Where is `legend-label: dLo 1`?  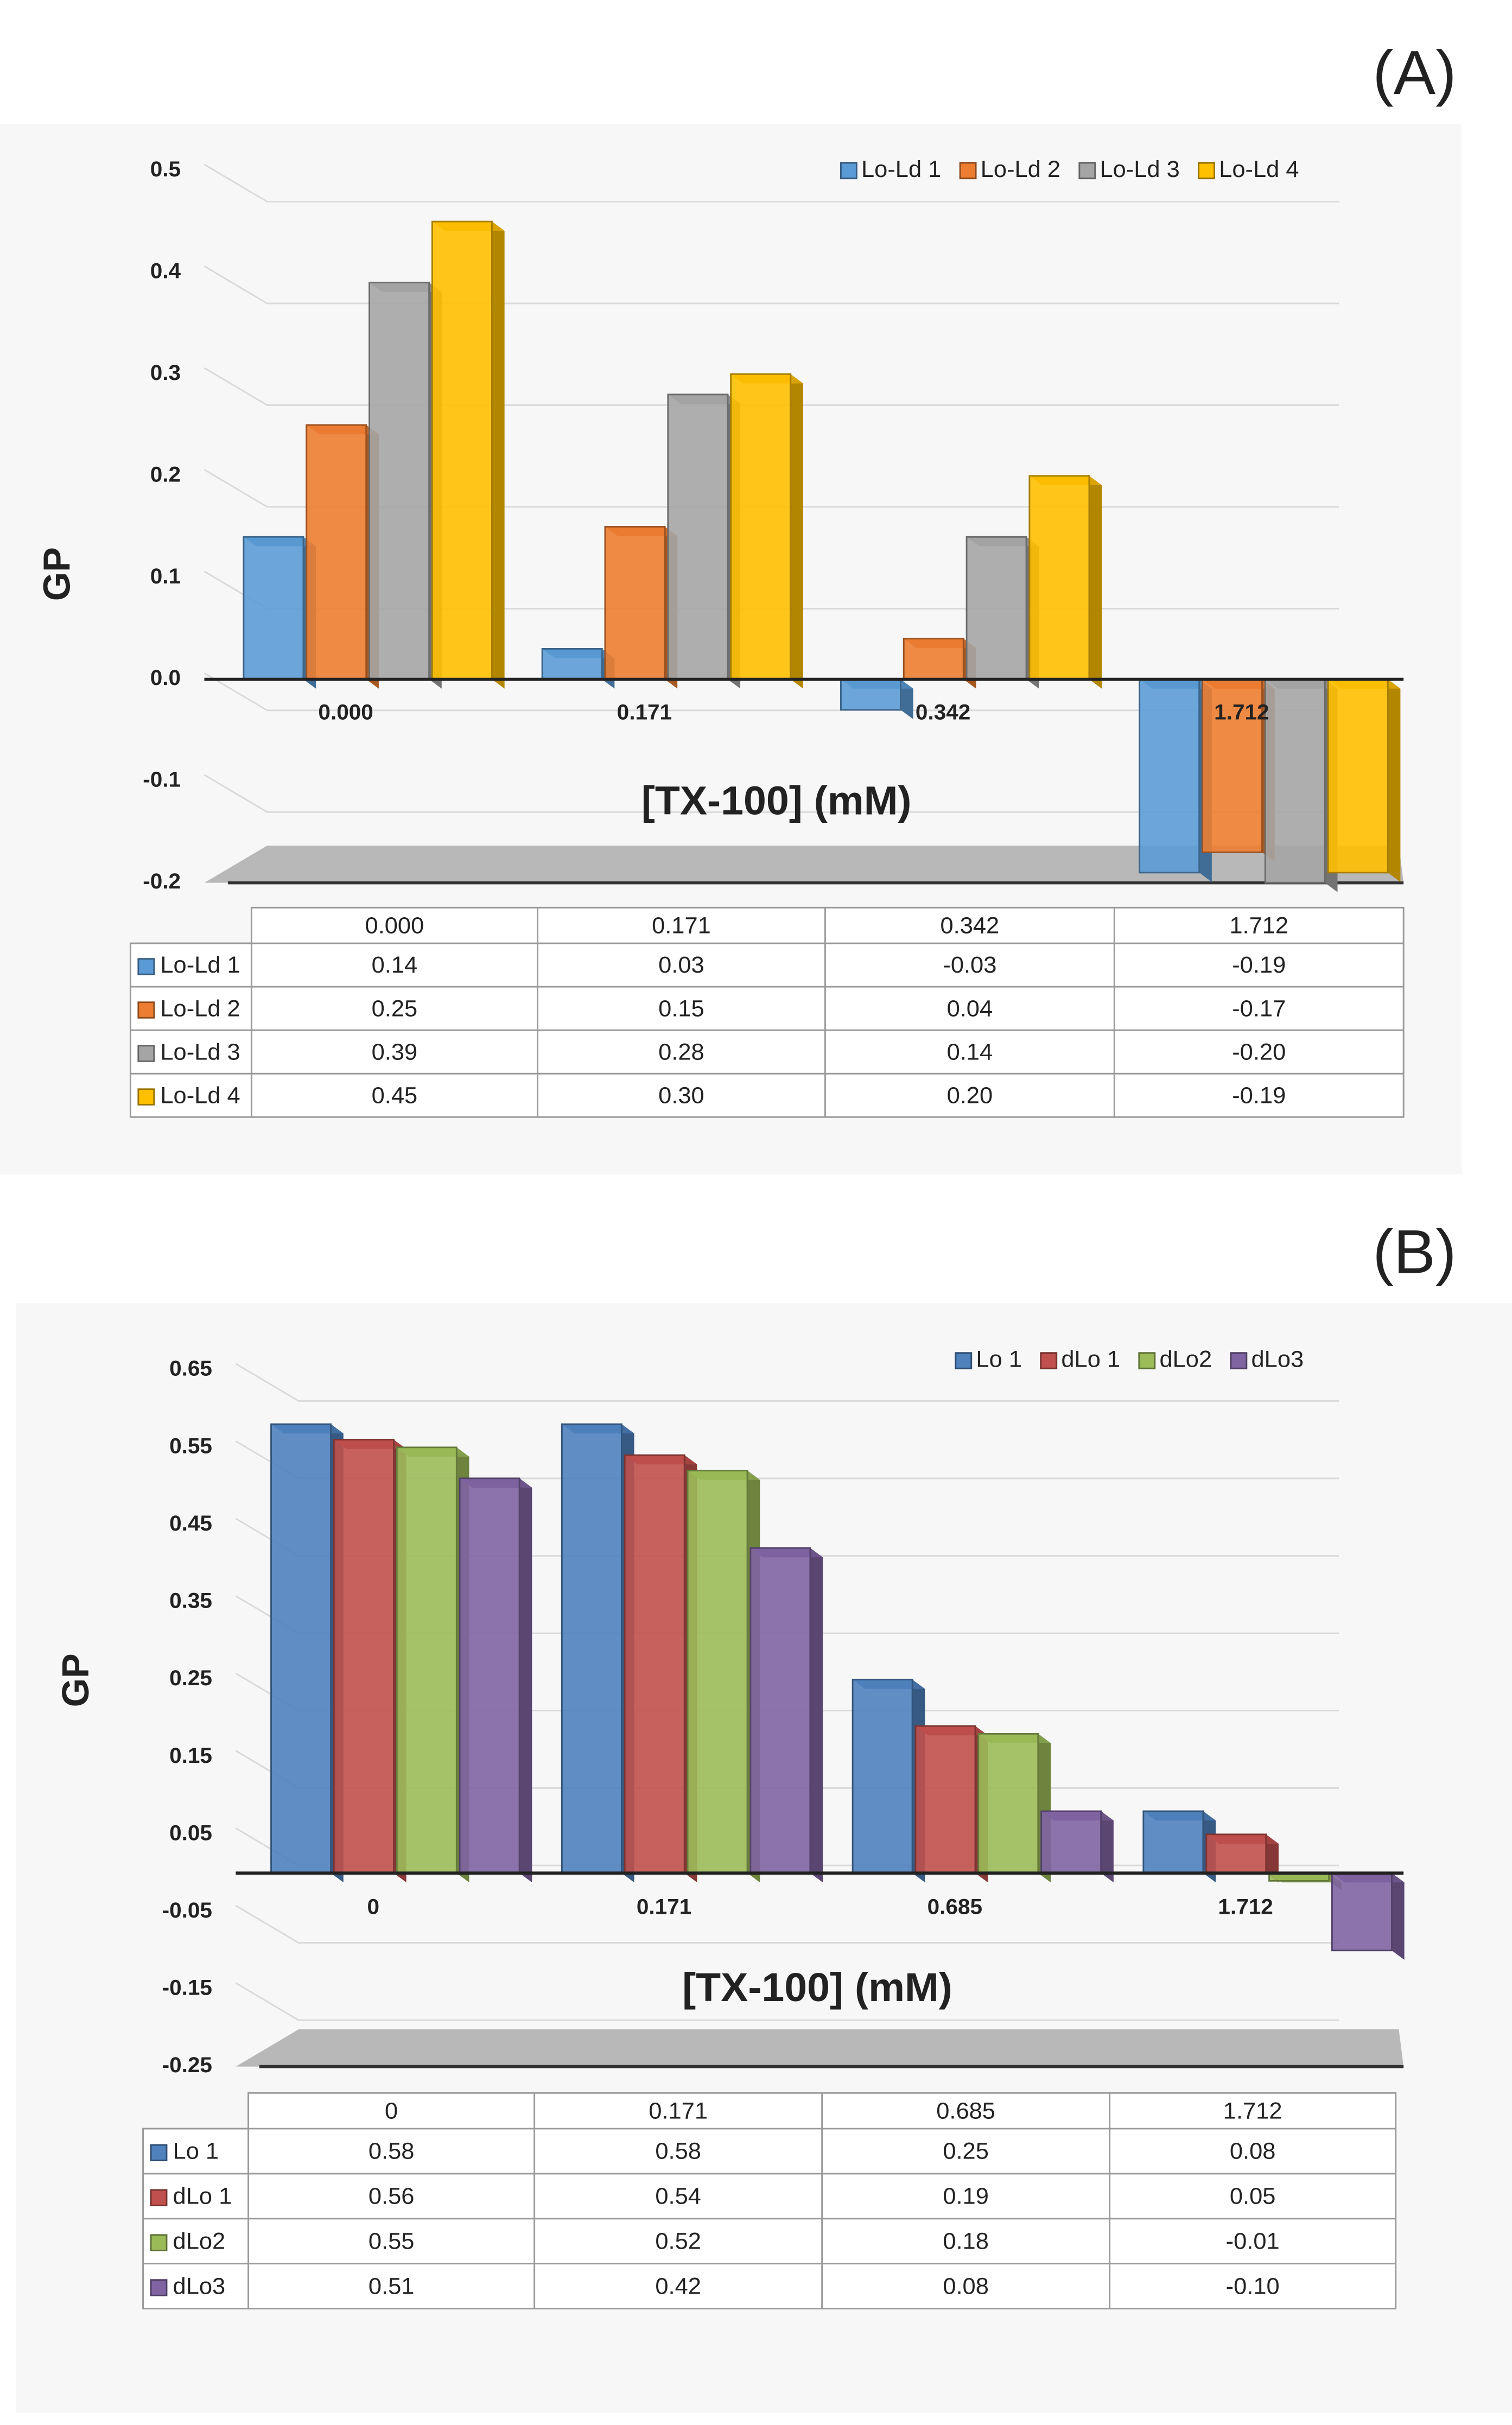 legend-label: dLo 1 is located at coordinates (1090, 1360).